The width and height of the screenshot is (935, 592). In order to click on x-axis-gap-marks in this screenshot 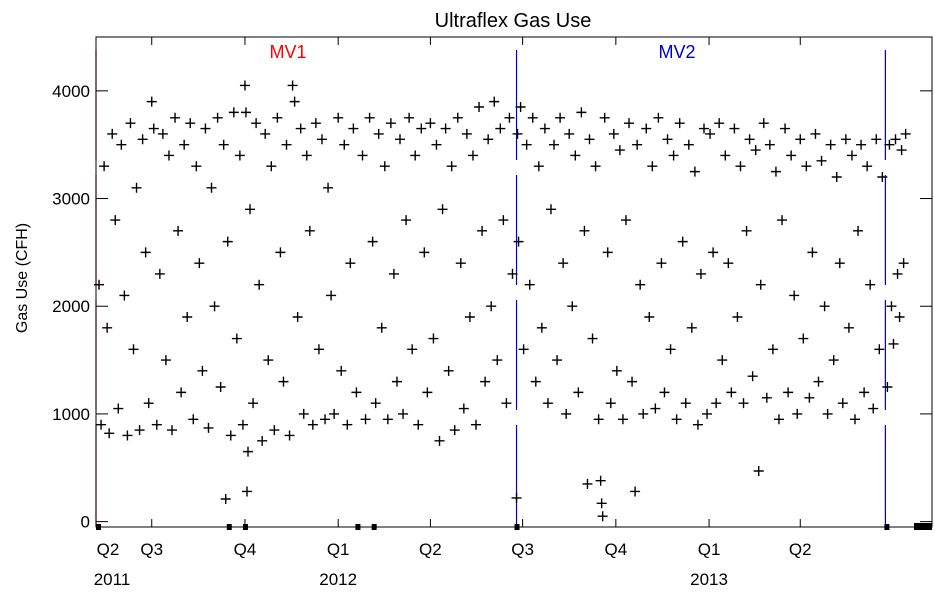, I will do `click(514, 526)`.